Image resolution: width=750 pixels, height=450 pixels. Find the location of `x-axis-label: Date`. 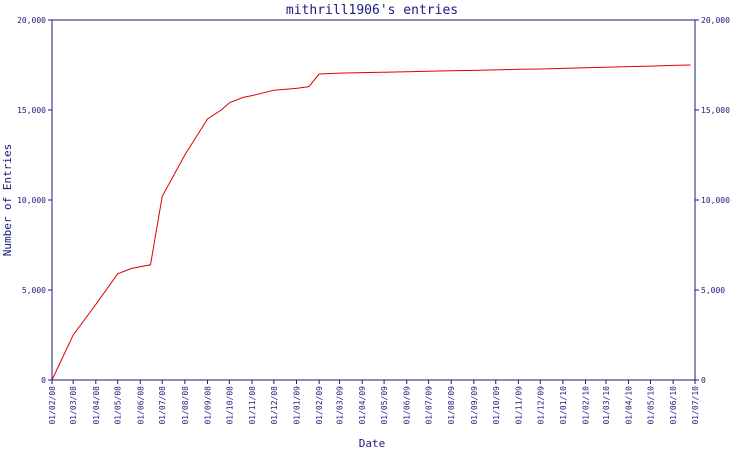

x-axis-label: Date is located at coordinates (372, 443).